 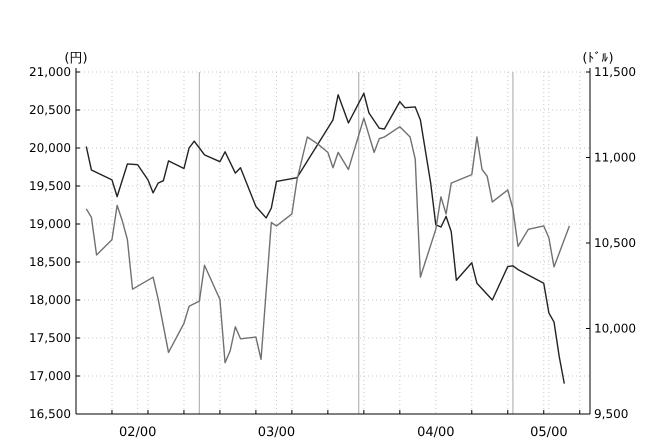 What do you see at coordinates (137, 432) in the screenshot?
I see `x-tick-label: 02/00` at bounding box center [137, 432].